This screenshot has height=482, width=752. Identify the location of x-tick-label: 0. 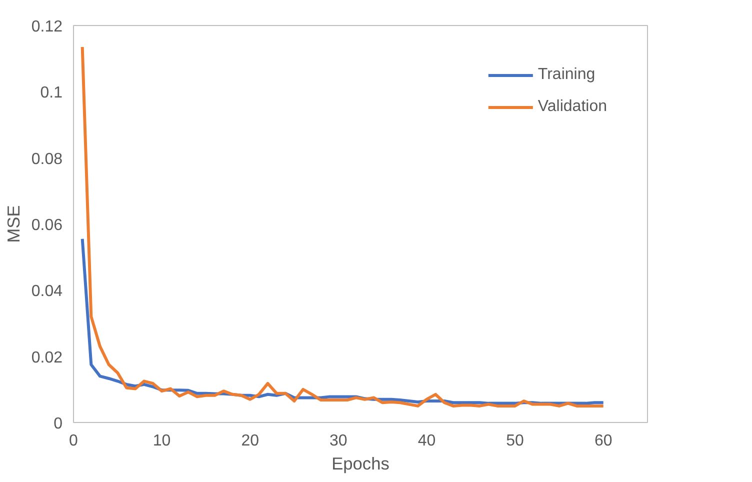
(73, 441).